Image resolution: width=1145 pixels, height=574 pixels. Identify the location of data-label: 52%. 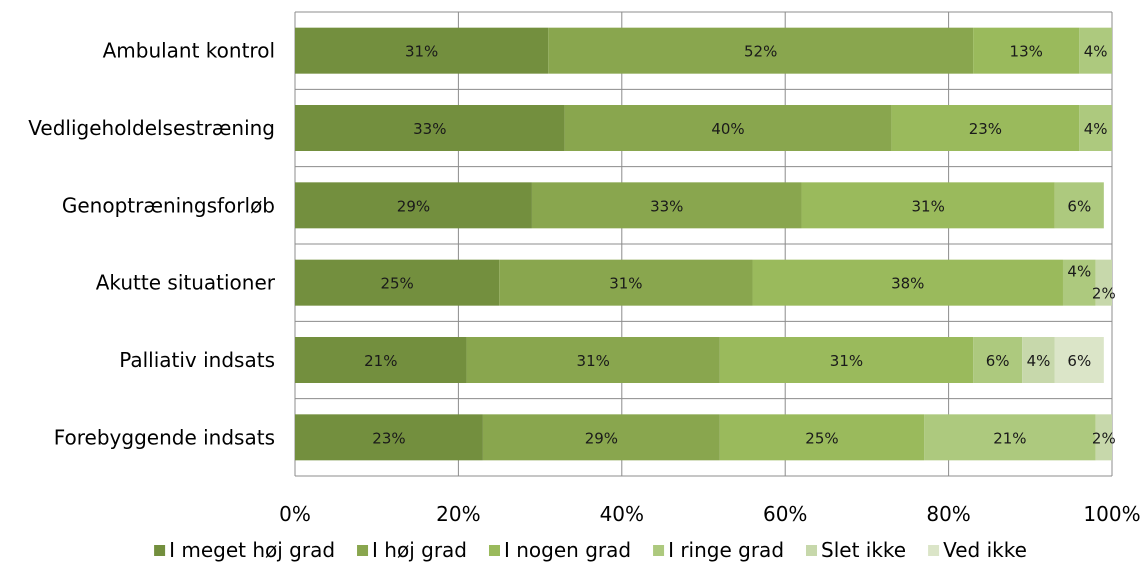
(760, 52).